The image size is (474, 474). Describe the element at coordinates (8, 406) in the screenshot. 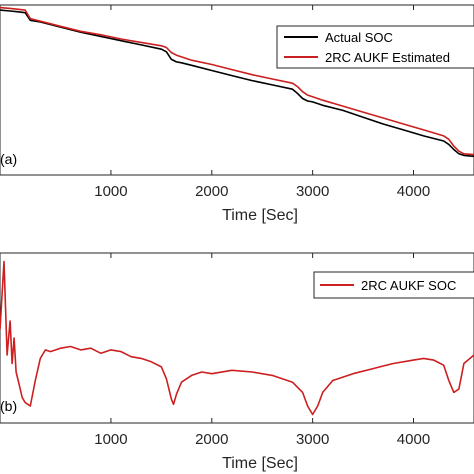

I see `panel-b-label: (b)` at that location.